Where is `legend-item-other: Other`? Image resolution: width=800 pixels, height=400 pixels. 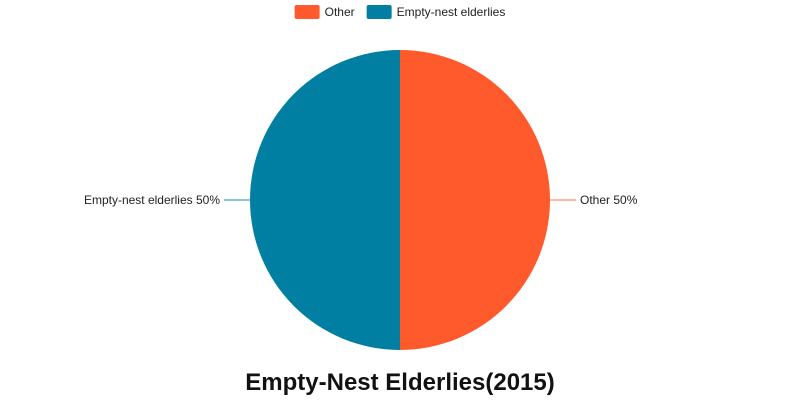
legend-item-other: Other is located at coordinates (324, 12).